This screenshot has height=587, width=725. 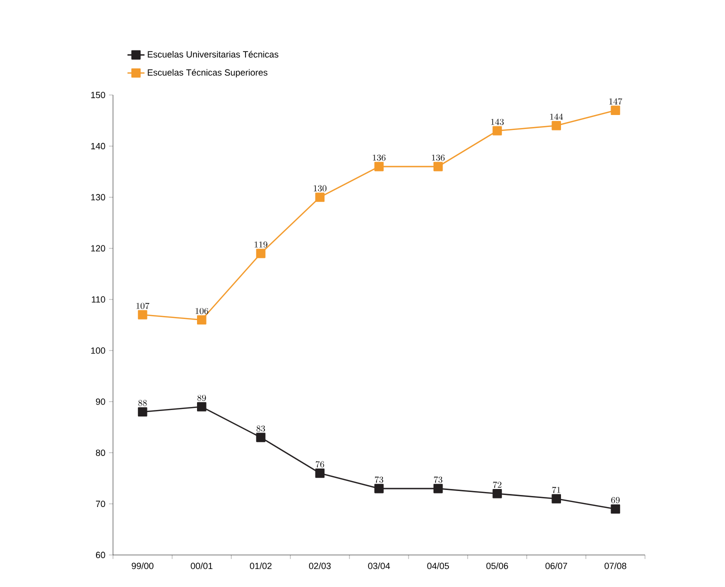 What do you see at coordinates (213, 54) in the screenshot?
I see `legend-label: Escuelas Universitarias Técnicas` at bounding box center [213, 54].